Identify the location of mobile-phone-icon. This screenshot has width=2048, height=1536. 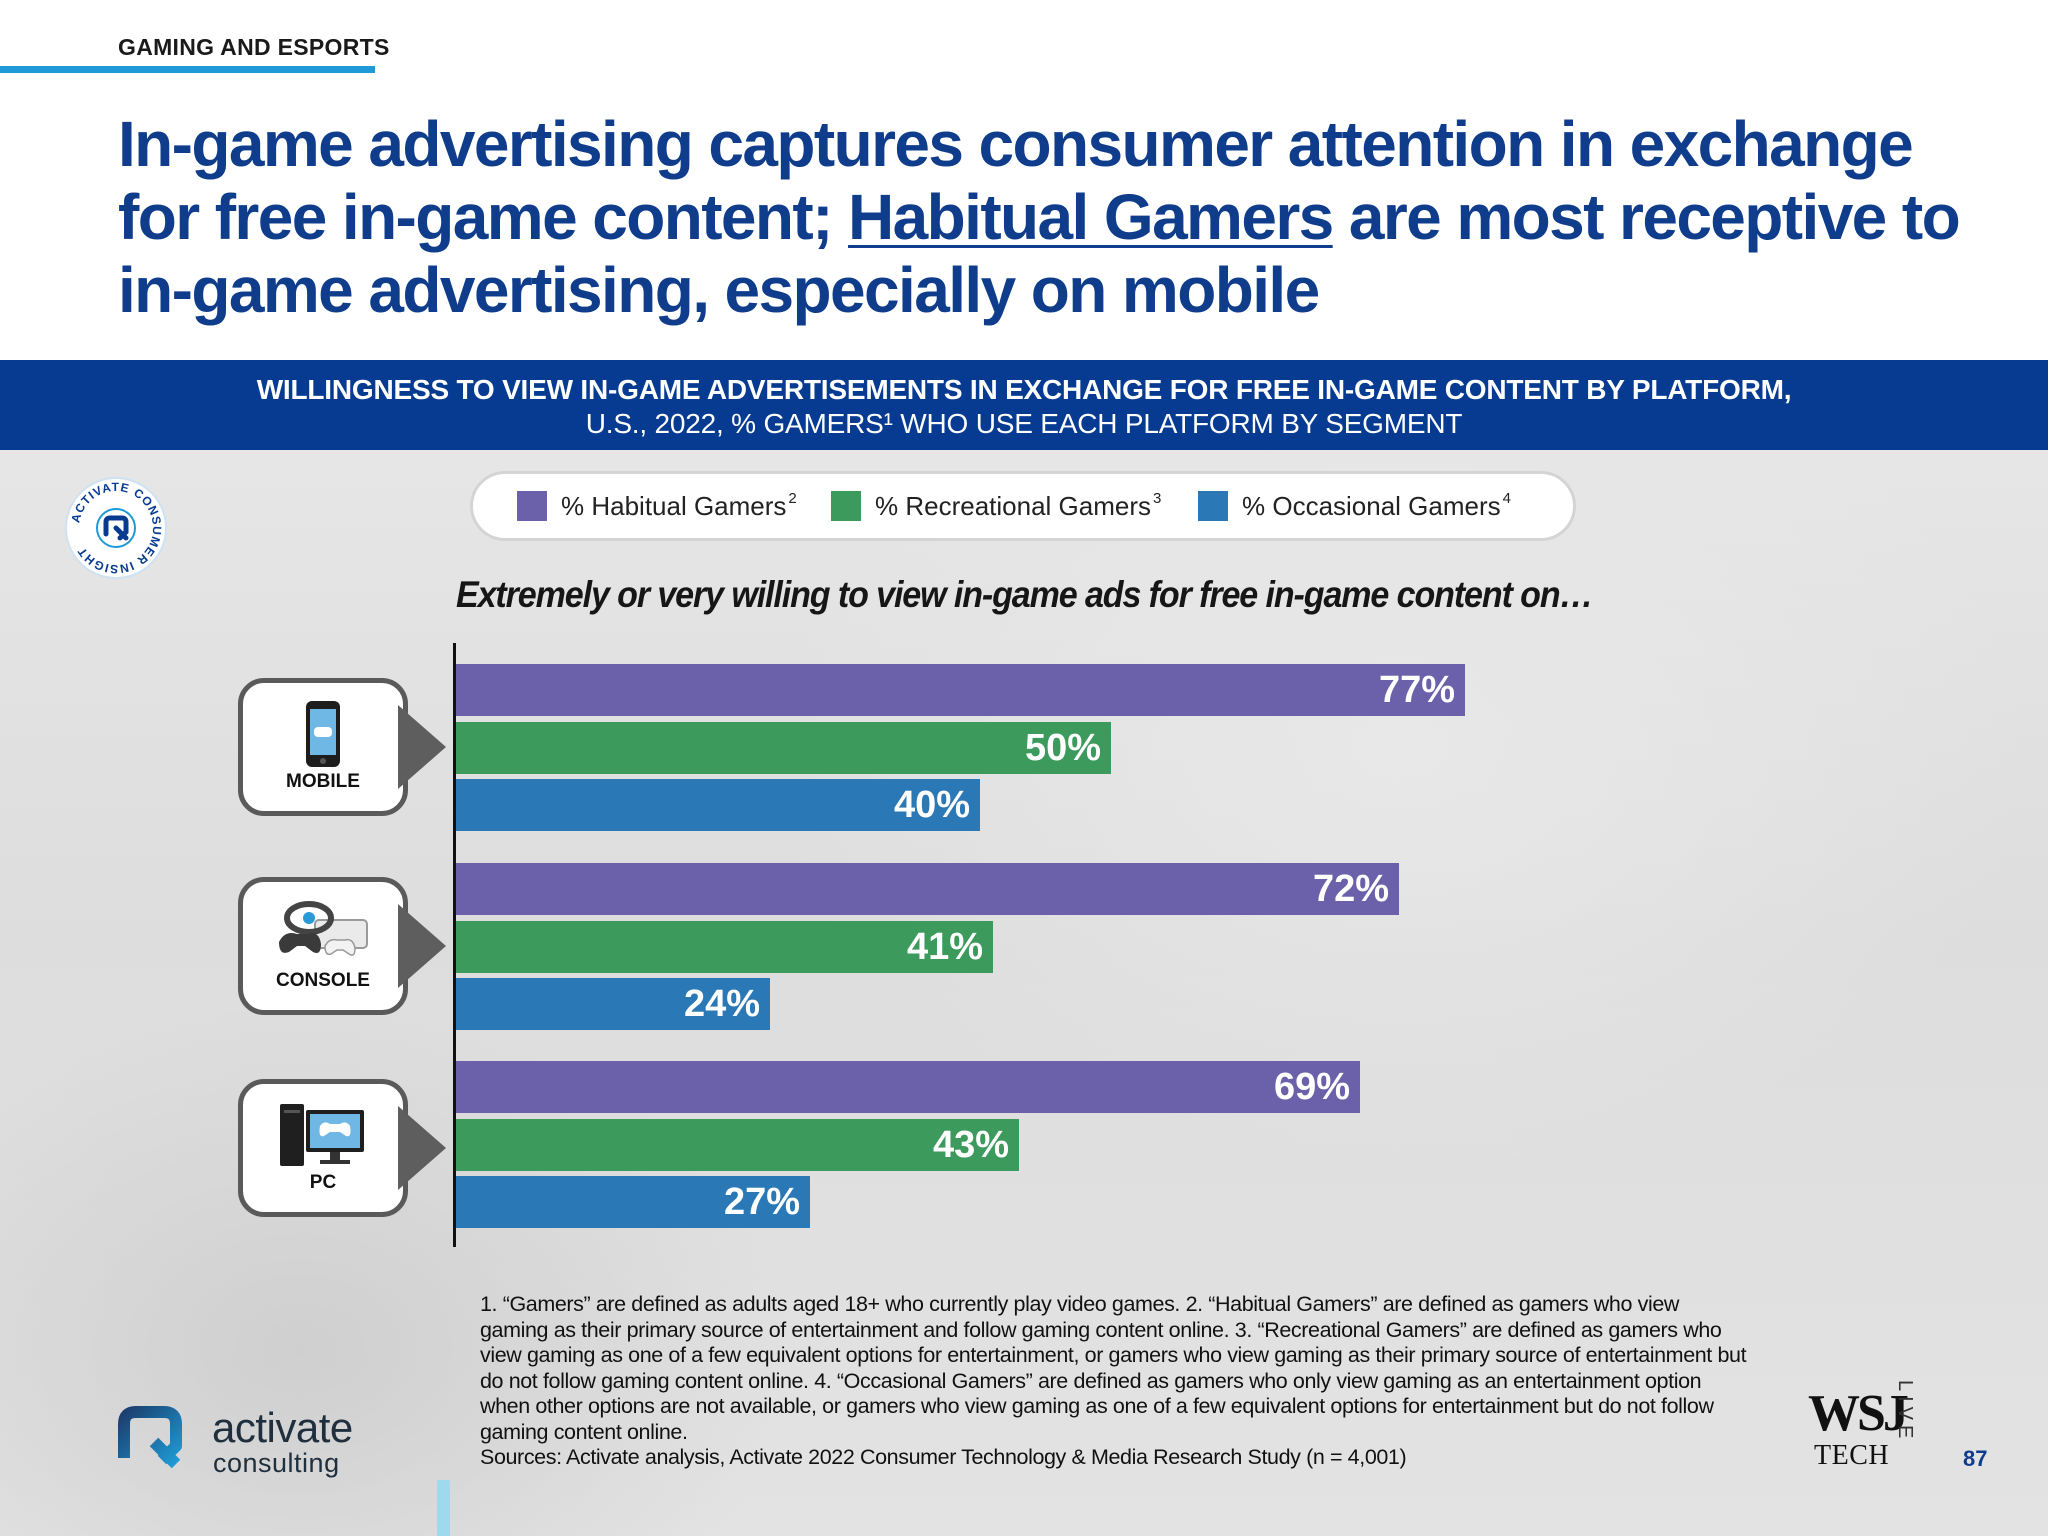
(323, 734).